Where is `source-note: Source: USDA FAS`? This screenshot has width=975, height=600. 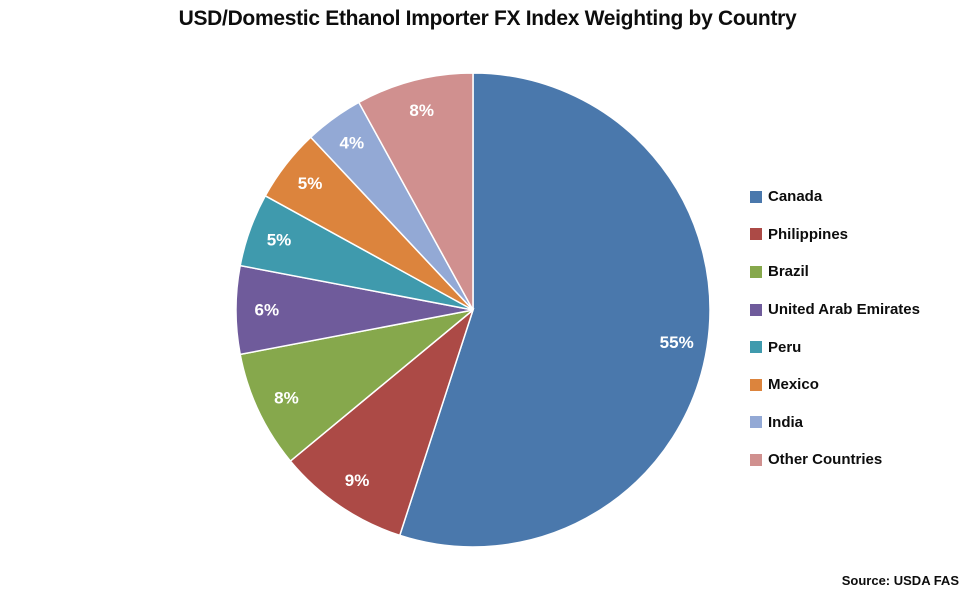 source-note: Source: USDA FAS is located at coordinates (900, 580).